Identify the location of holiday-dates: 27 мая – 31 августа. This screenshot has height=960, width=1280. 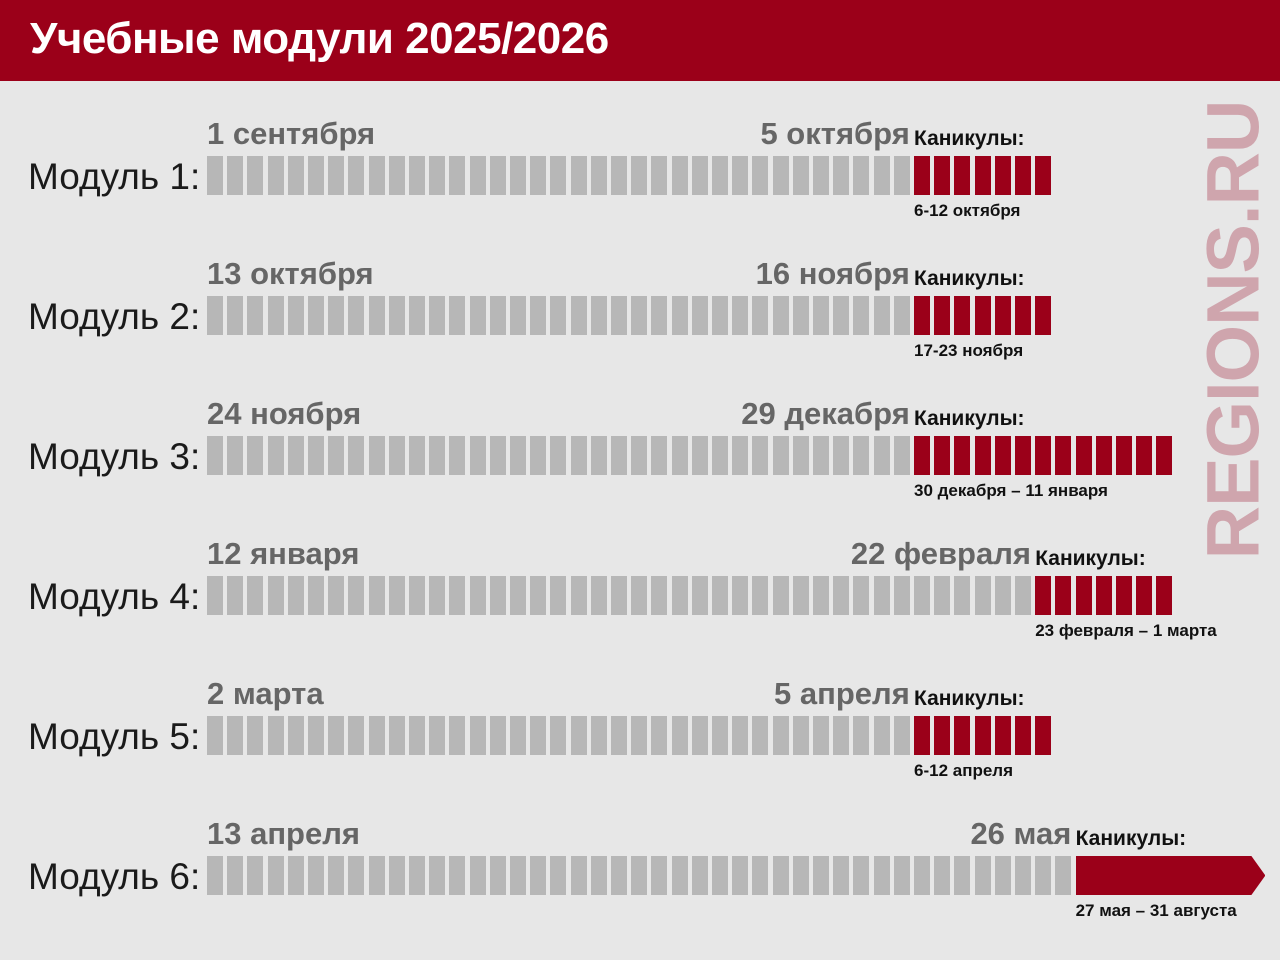
(1156, 910).